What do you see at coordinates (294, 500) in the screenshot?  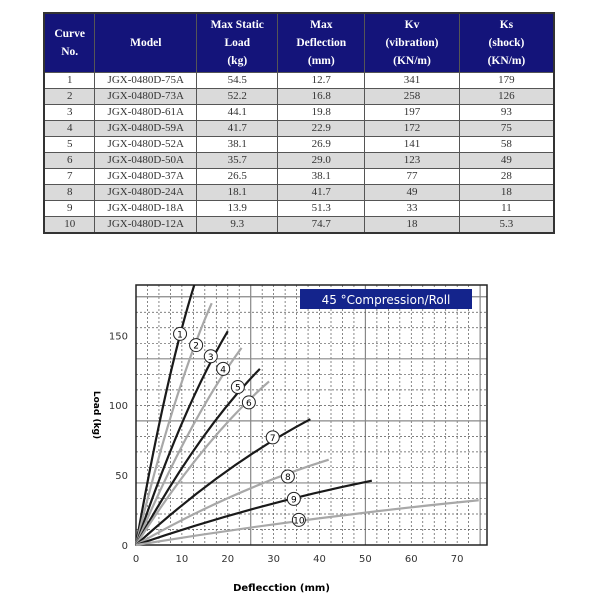 I see `curve-label-9: 9` at bounding box center [294, 500].